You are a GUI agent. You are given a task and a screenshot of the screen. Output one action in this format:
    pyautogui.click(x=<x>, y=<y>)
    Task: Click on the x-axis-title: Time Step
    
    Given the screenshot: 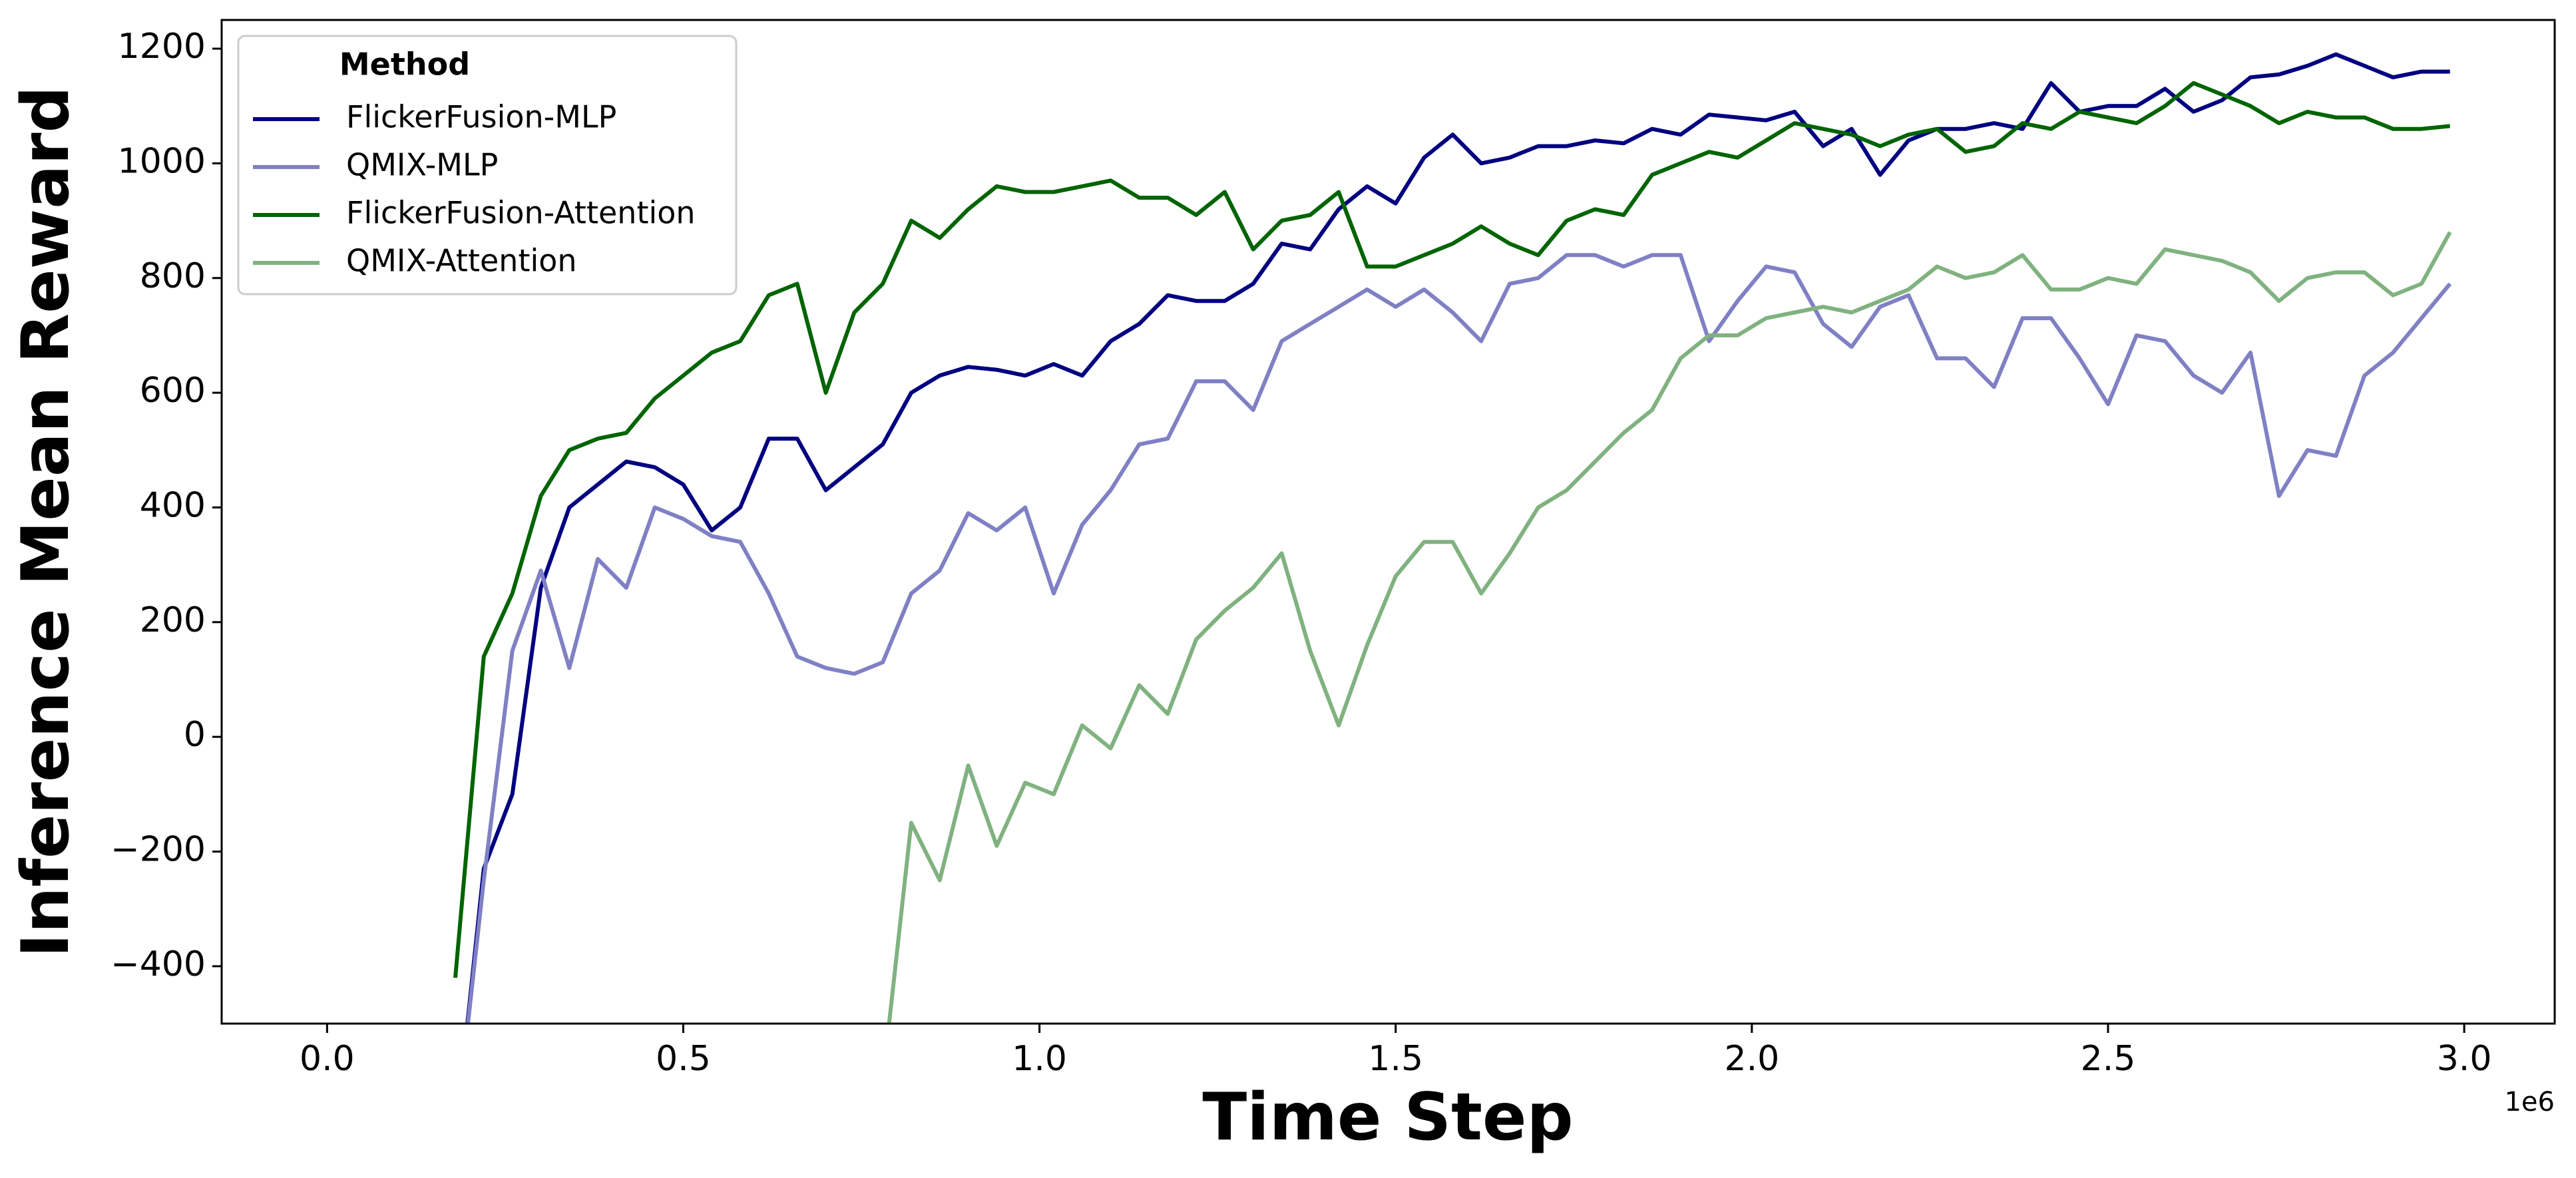 What is the action you would take?
    pyautogui.click(x=1387, y=1117)
    